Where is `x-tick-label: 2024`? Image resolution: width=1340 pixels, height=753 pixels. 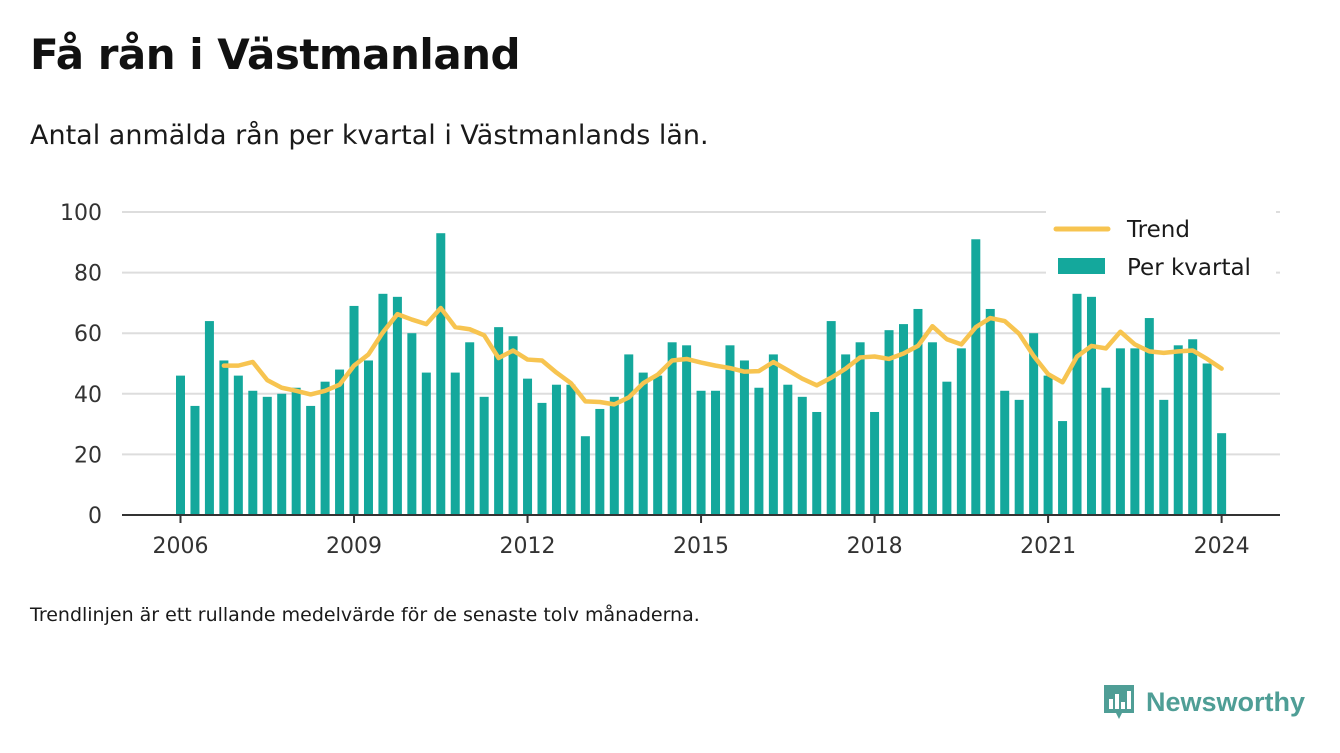
x-tick-label: 2024 is located at coordinates (1222, 546).